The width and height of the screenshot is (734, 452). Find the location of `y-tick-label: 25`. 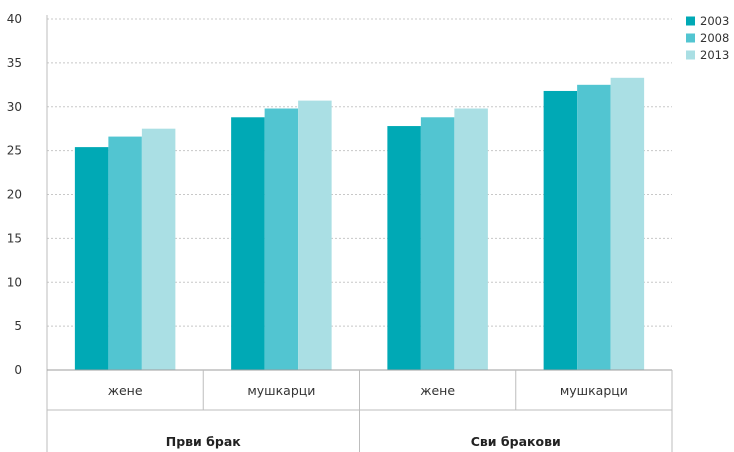

y-tick-label: 25 is located at coordinates (14, 151).